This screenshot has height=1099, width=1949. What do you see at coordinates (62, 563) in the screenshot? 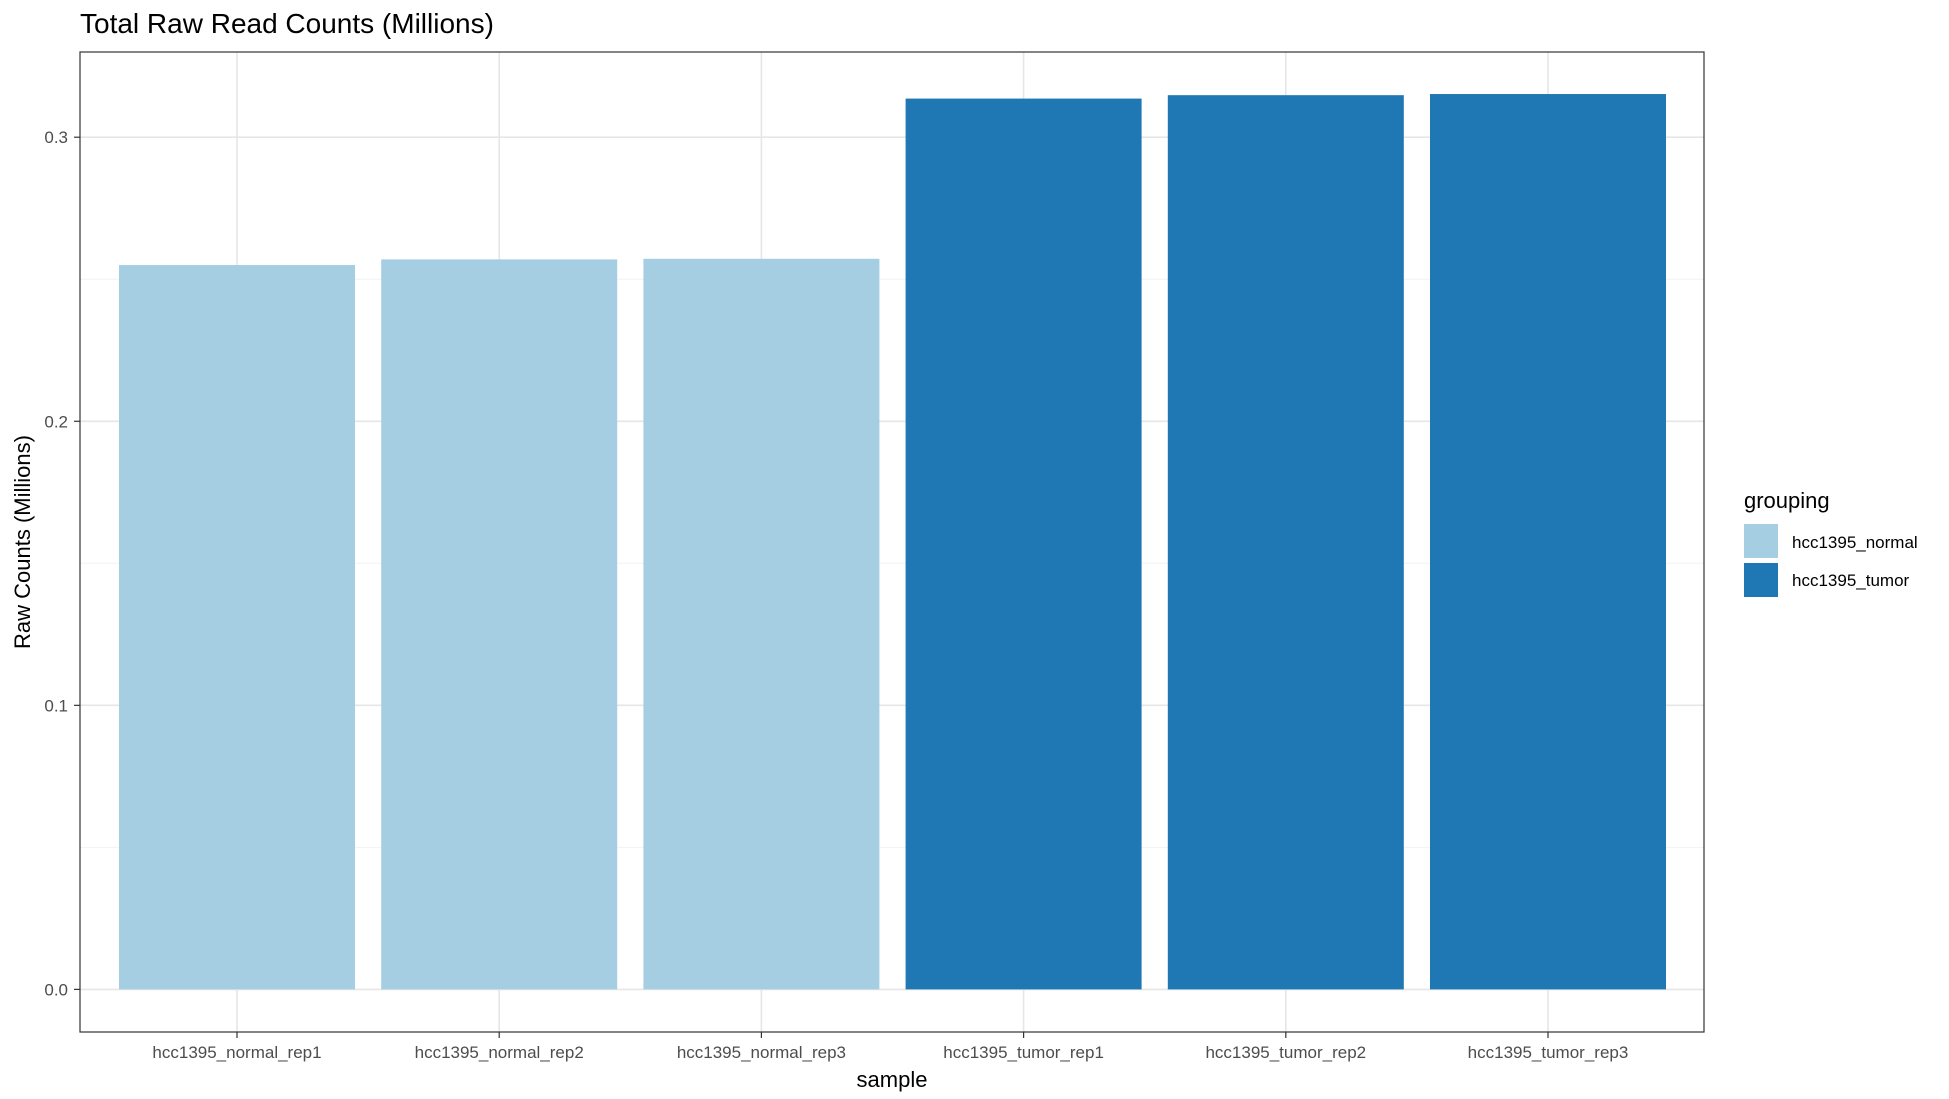
I see `y-axis-ticks: 0.0 0.1 0.2 0.3` at bounding box center [62, 563].